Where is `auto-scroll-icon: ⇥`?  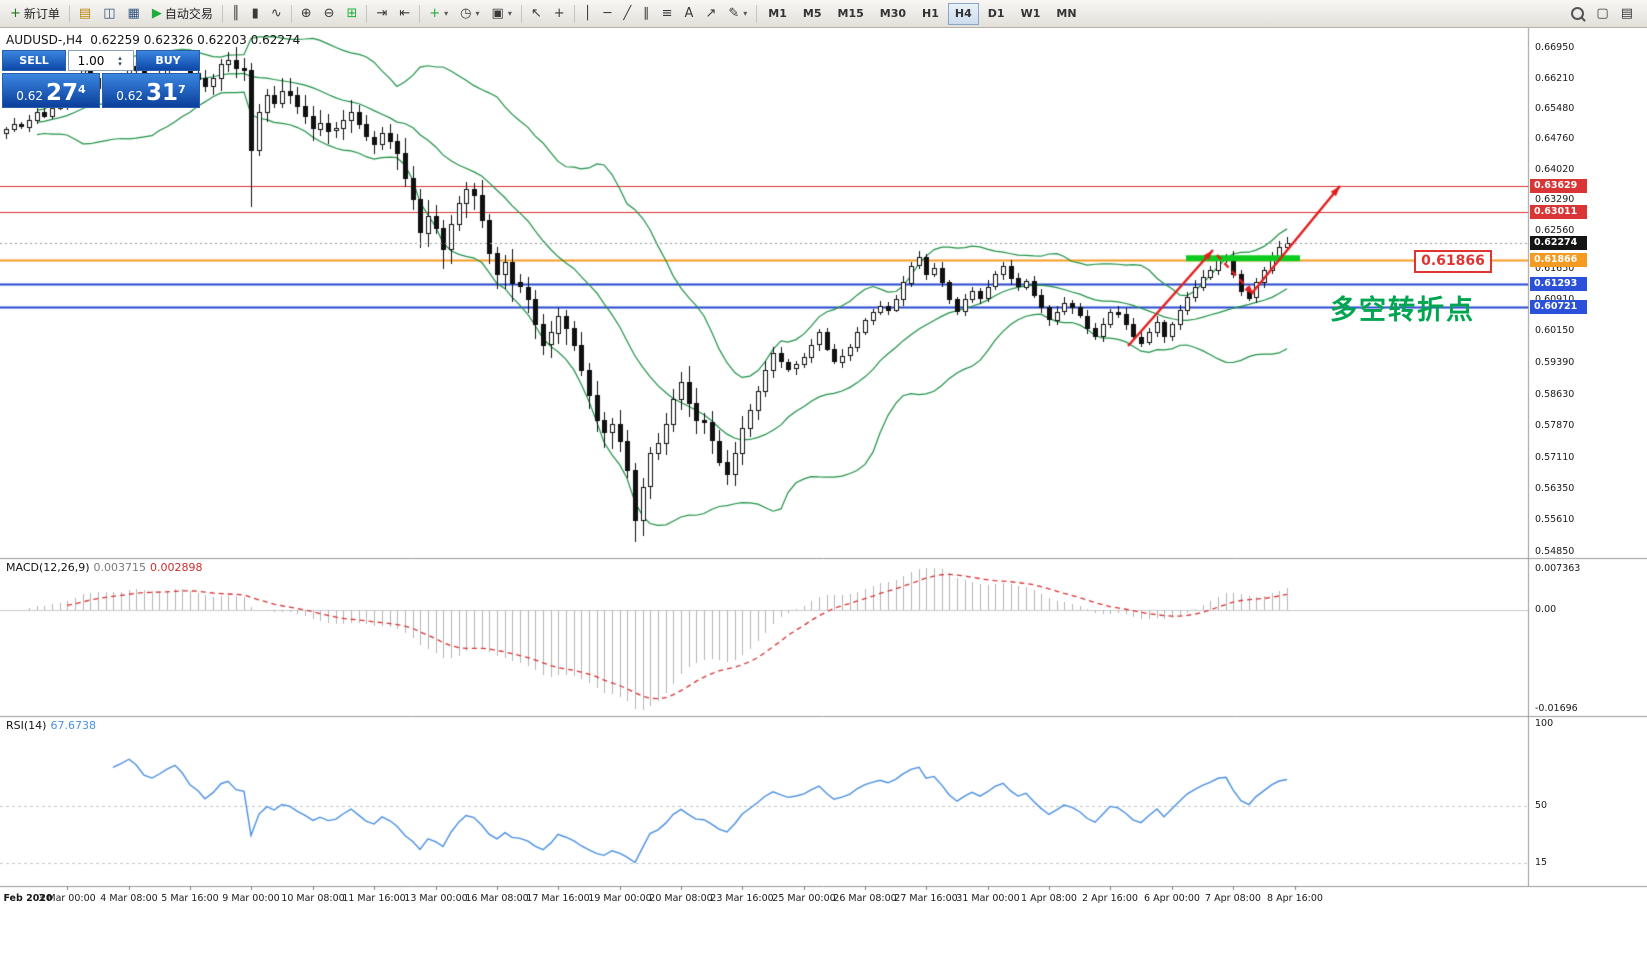 auto-scroll-icon: ⇥ is located at coordinates (382, 13).